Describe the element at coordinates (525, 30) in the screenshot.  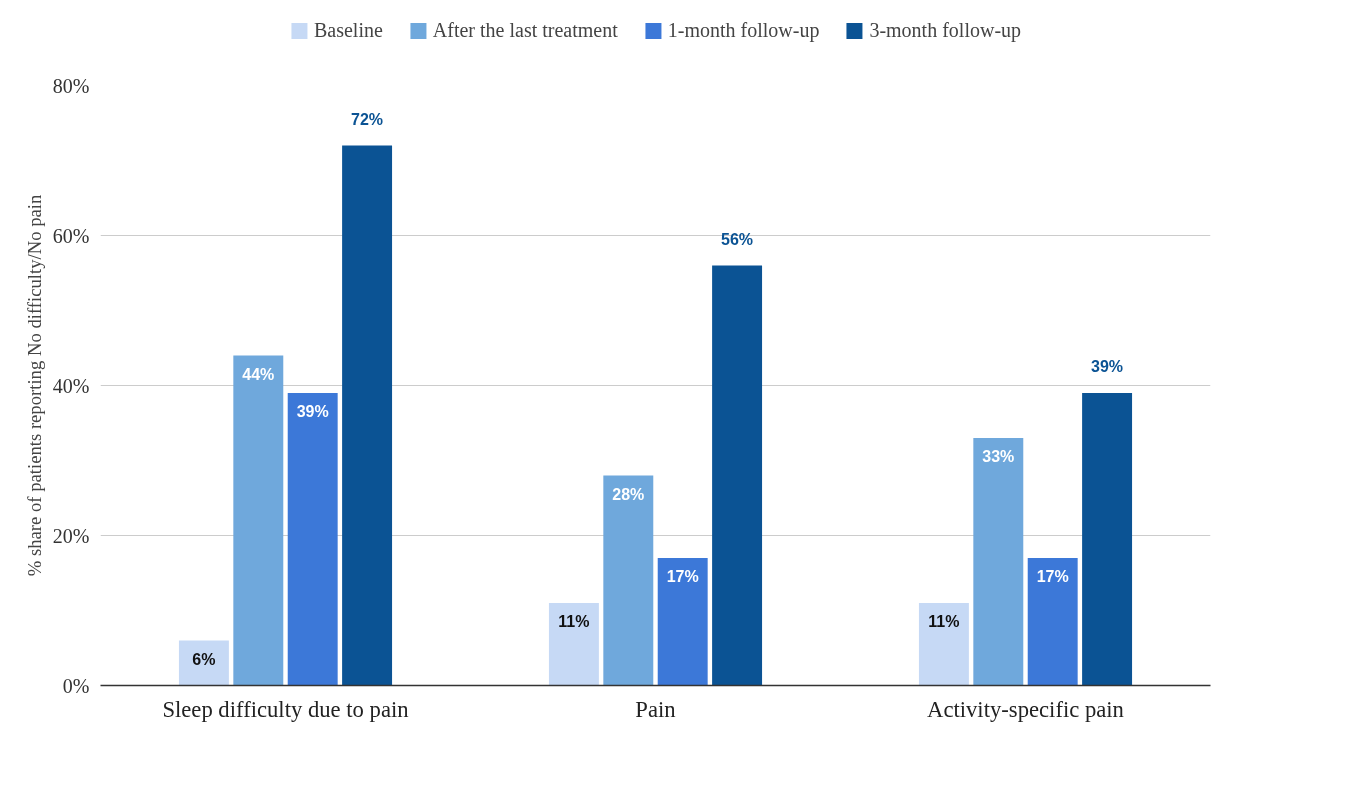
I see `legend-label: After the last treatment` at that location.